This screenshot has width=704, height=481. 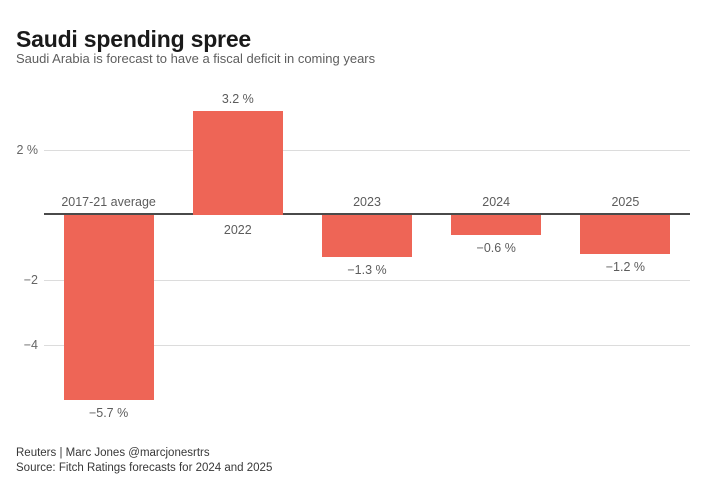 I want to click on value-label: −1.3 %, so click(x=367, y=270).